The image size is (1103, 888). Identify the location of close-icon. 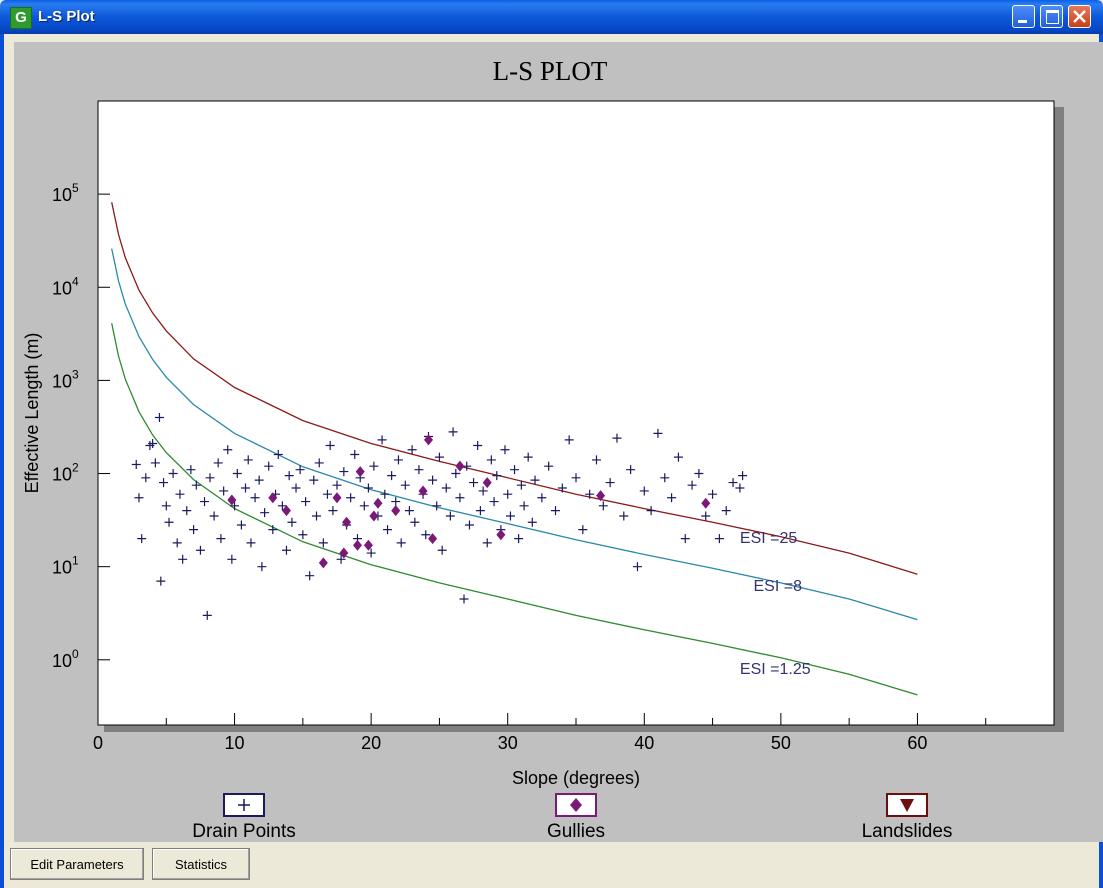
(1079, 16).